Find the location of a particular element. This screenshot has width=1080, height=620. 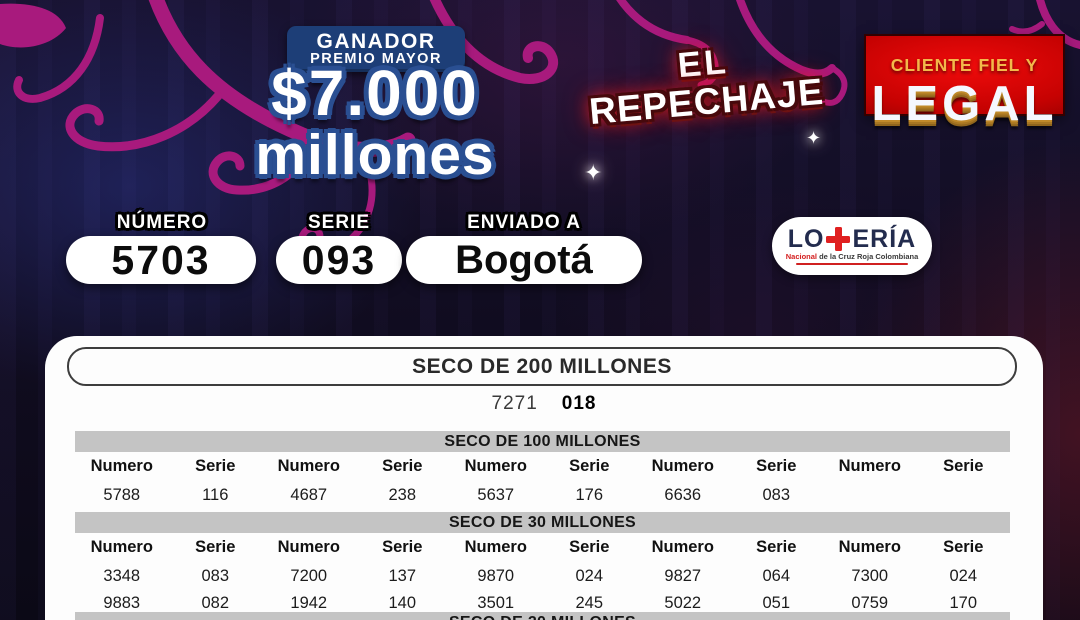

loteria-subtitle: Nacional de la Cruz Roja Colombiana is located at coordinates (852, 256).